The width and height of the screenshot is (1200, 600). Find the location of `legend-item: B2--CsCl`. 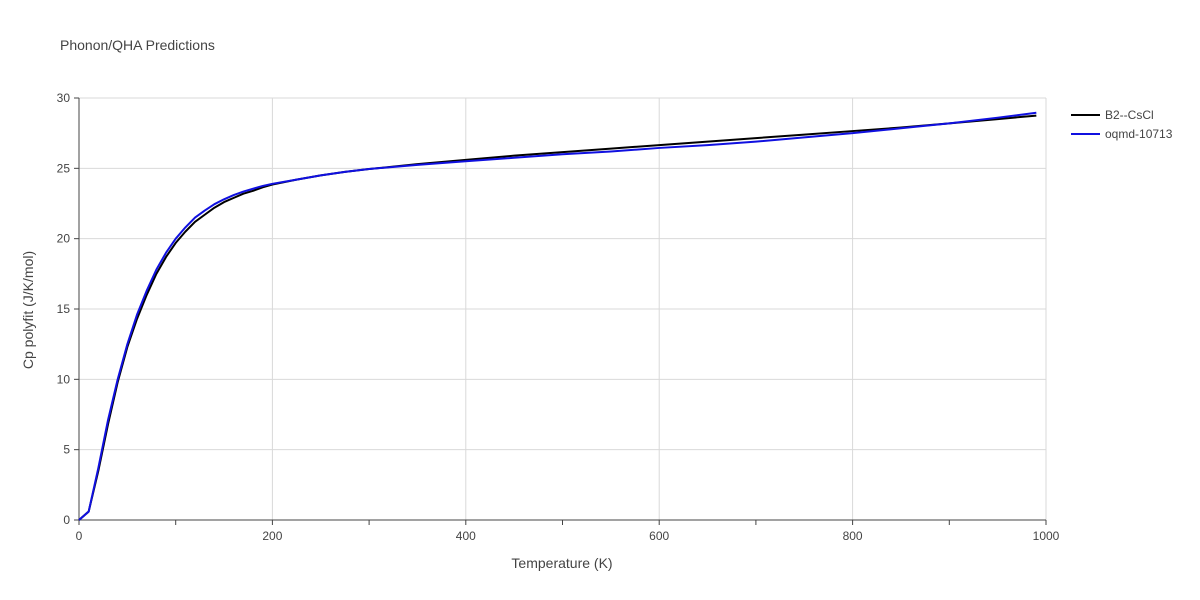

legend-item: B2--CsCl is located at coordinates (1112, 115).